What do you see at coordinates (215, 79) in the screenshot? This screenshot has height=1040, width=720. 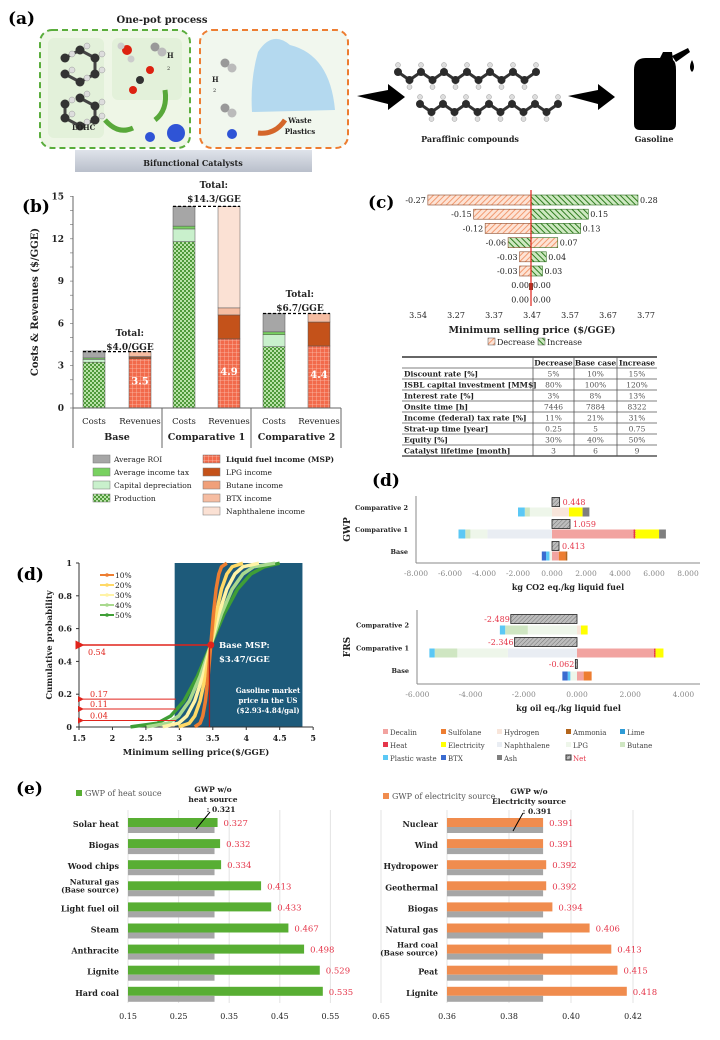 I see `h2-label: H` at bounding box center [215, 79].